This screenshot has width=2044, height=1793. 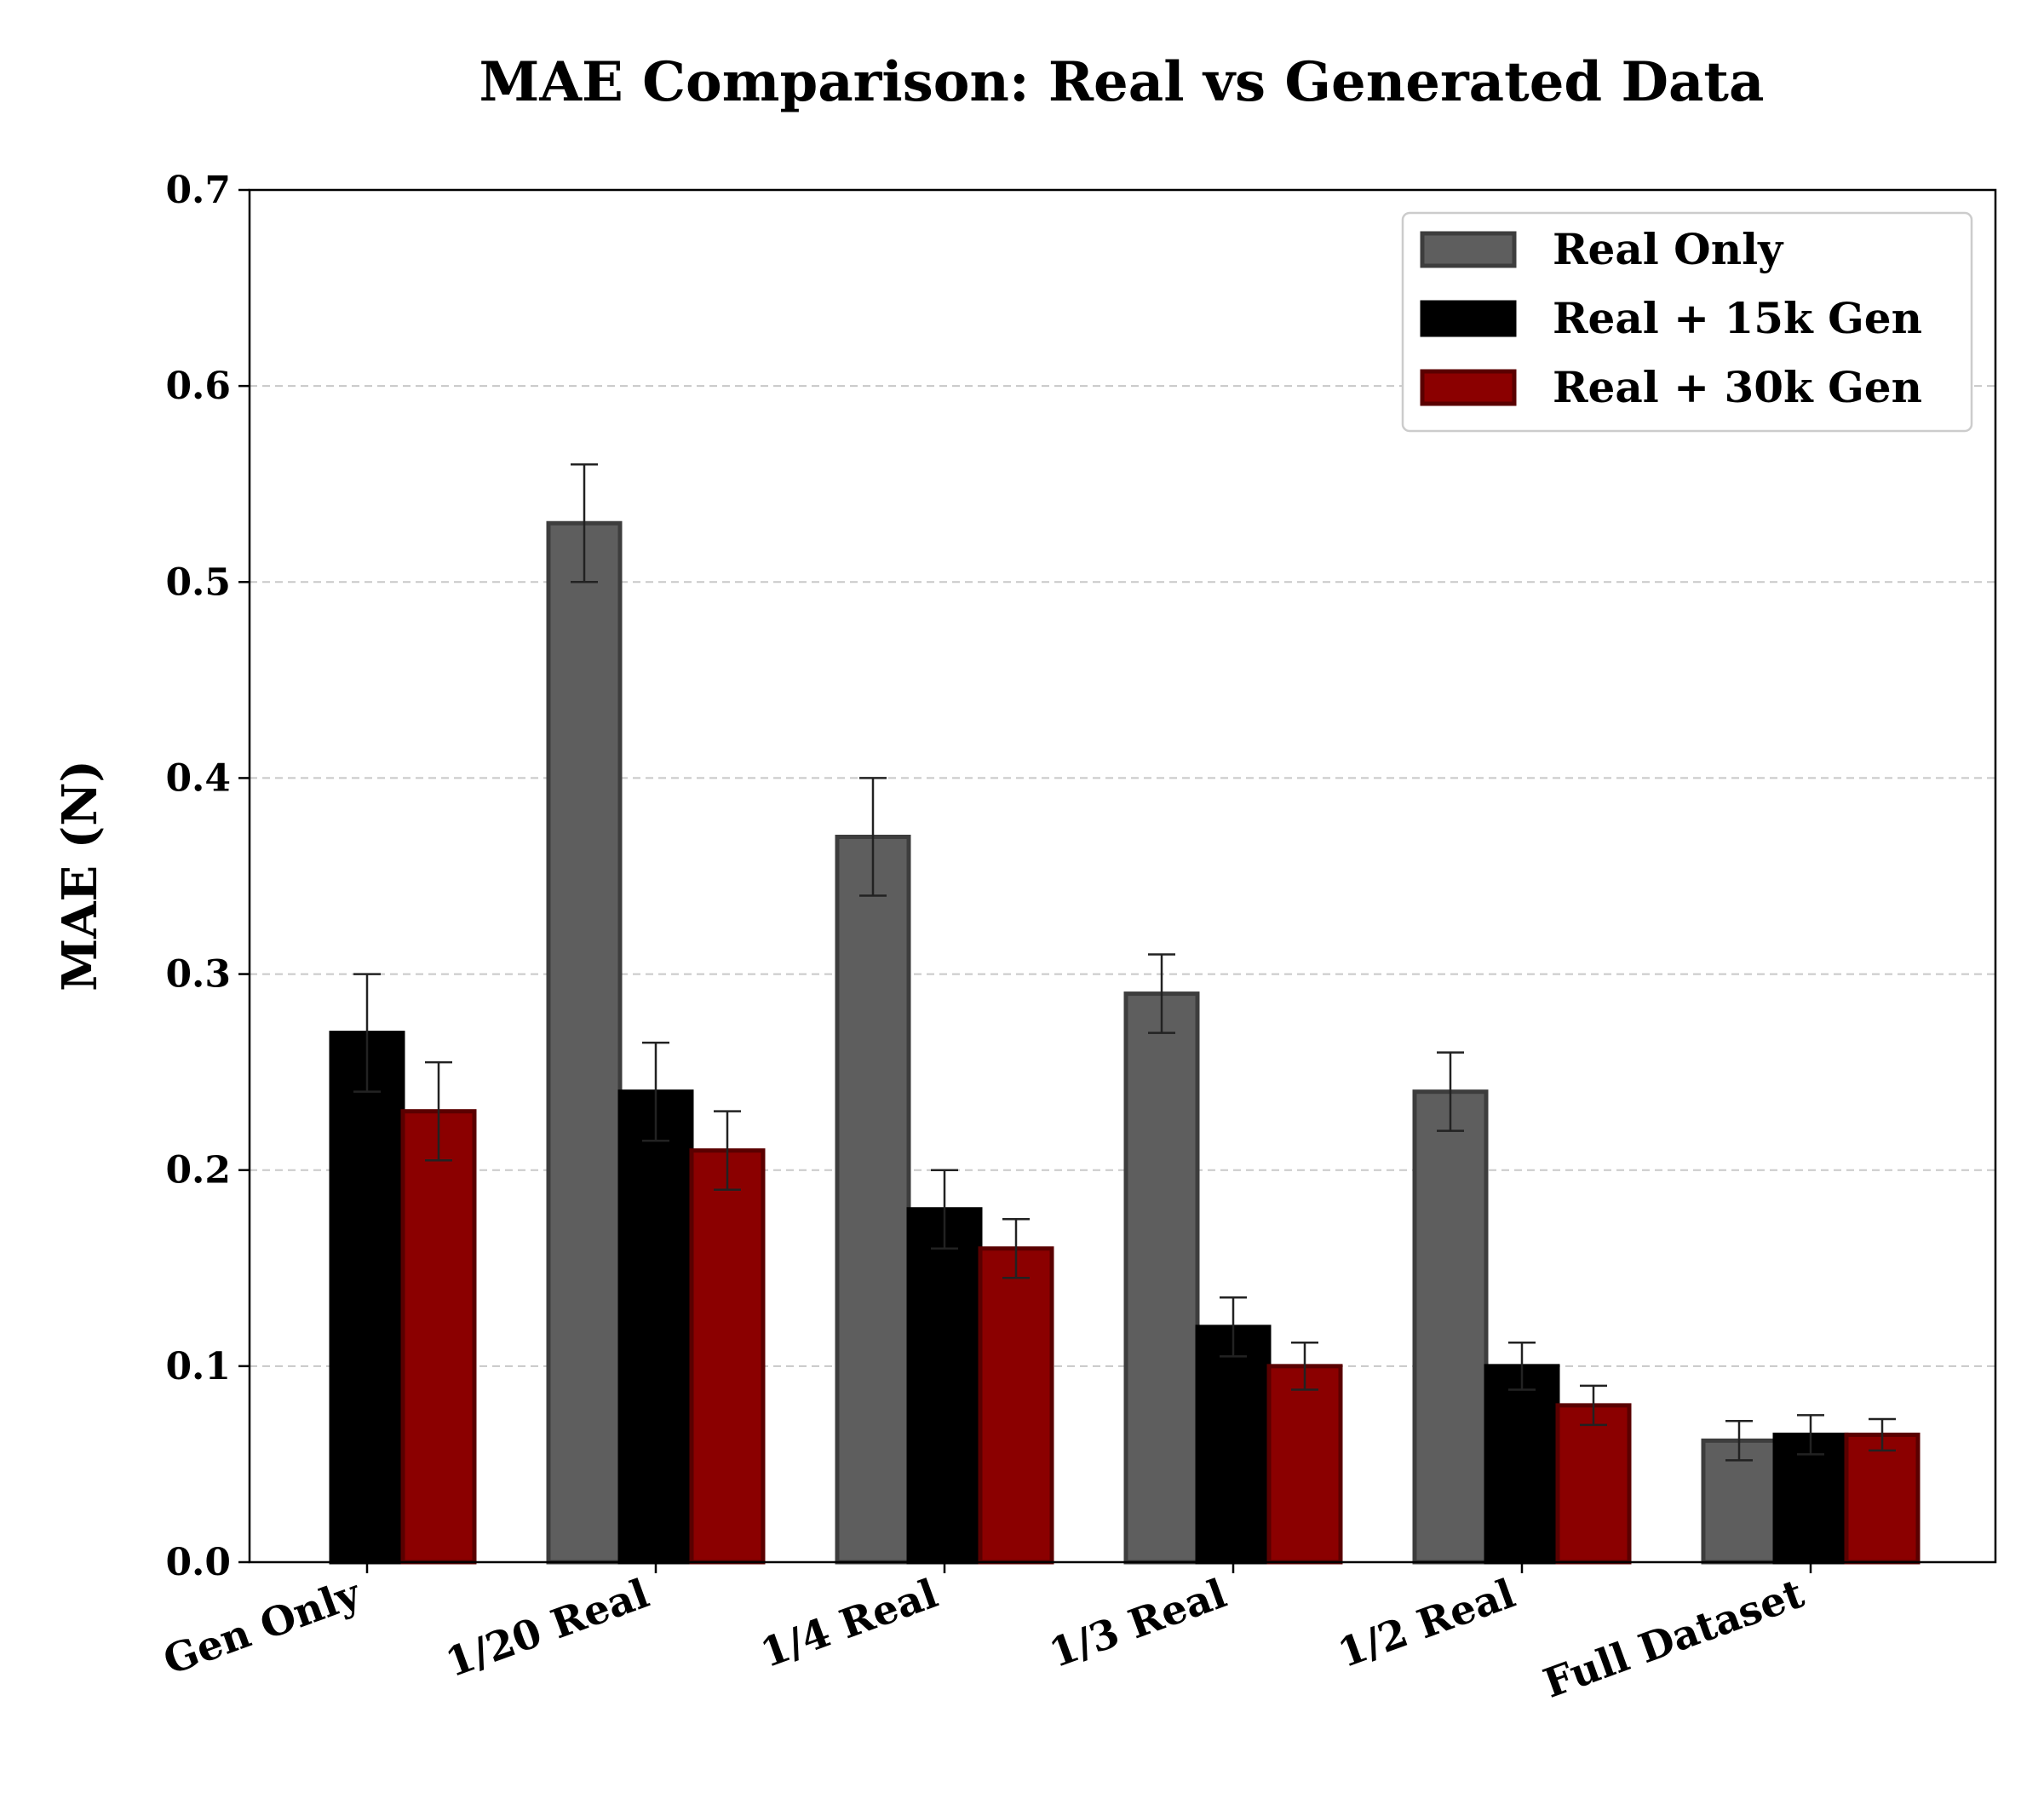 What do you see at coordinates (263, 1628) in the screenshot?
I see `x-tick-label: Gen Only` at bounding box center [263, 1628].